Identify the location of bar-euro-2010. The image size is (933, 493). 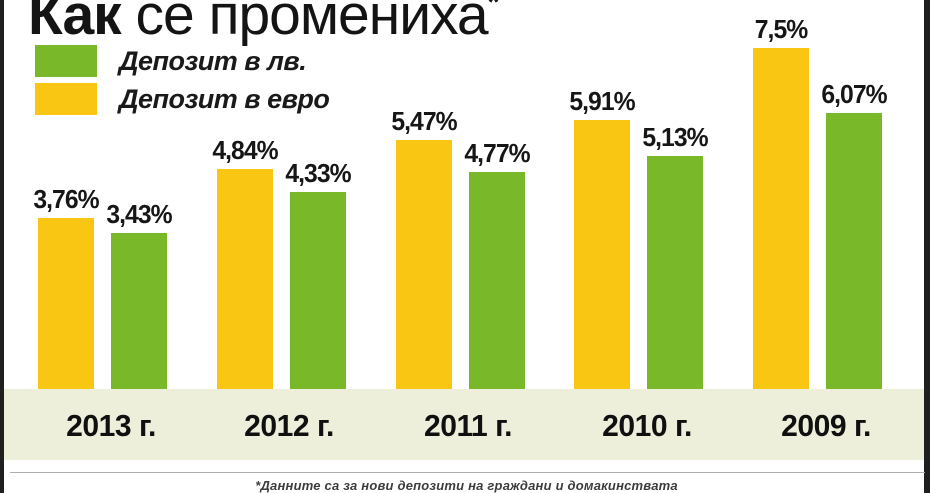
(602, 254).